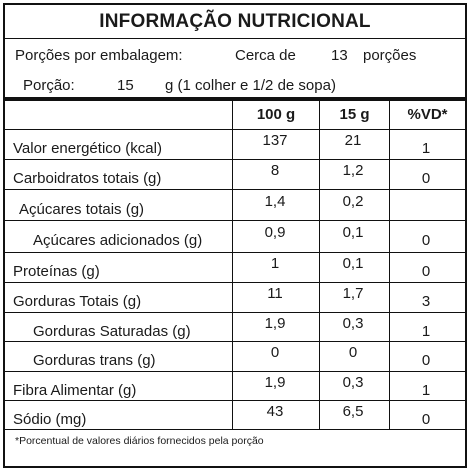 The width and height of the screenshot is (474, 474). Describe the element at coordinates (354, 114) in the screenshot. I see `column-header: 15 g` at that location.